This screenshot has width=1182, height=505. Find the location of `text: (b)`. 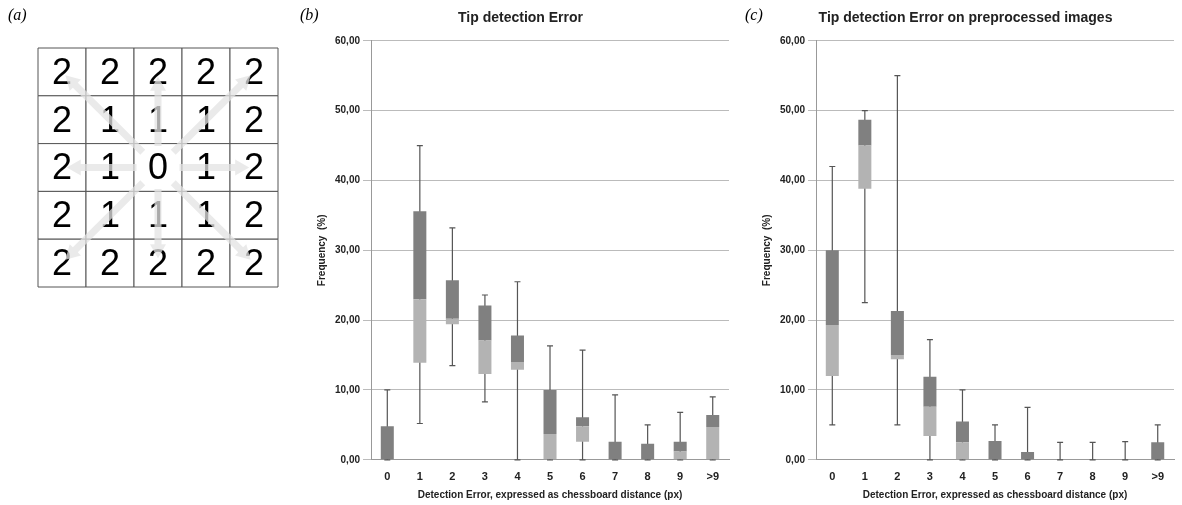

text: (b) is located at coordinates (309, 15).